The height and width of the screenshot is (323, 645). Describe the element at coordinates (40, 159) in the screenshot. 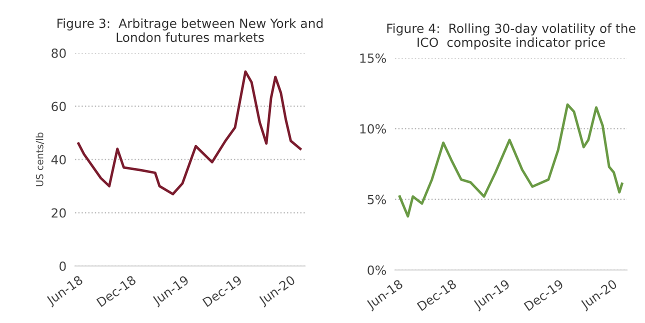

I see `y-axis-title: US cents/lb` at that location.